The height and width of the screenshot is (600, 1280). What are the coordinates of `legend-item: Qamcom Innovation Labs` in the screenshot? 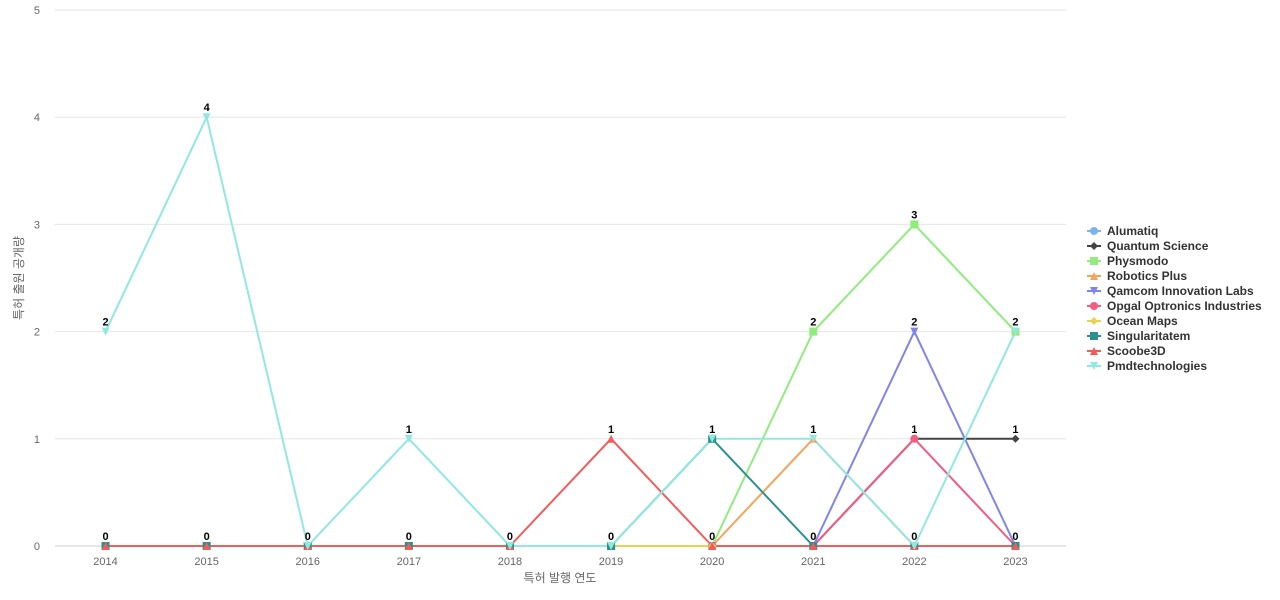 It's located at (1170, 291).